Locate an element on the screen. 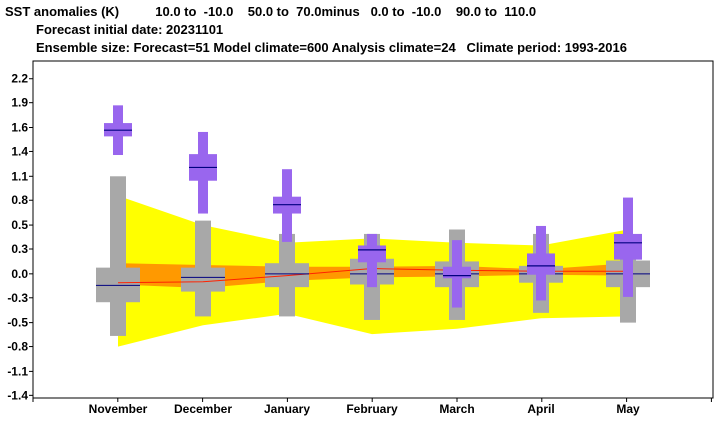  y-tick-label: 0.5 is located at coordinates (19, 225).